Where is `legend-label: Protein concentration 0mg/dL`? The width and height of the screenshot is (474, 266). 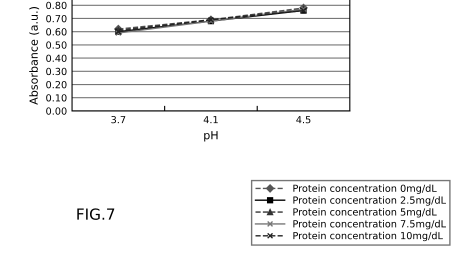
legend-label: Protein concentration 0mg/dL is located at coordinates (365, 189).